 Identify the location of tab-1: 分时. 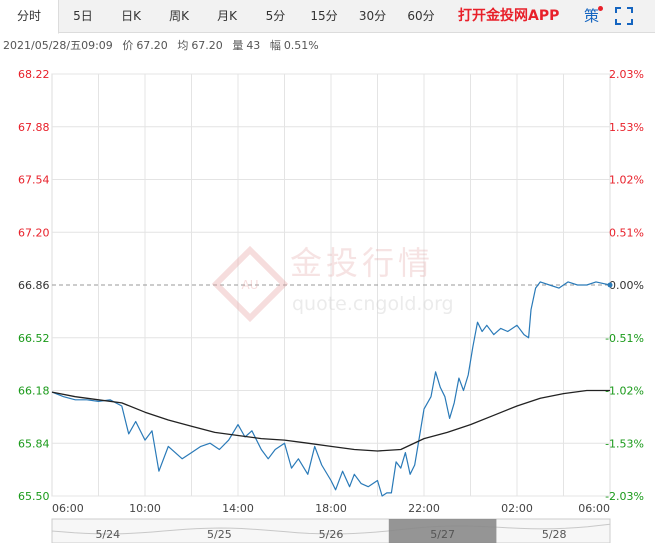
(29, 17).